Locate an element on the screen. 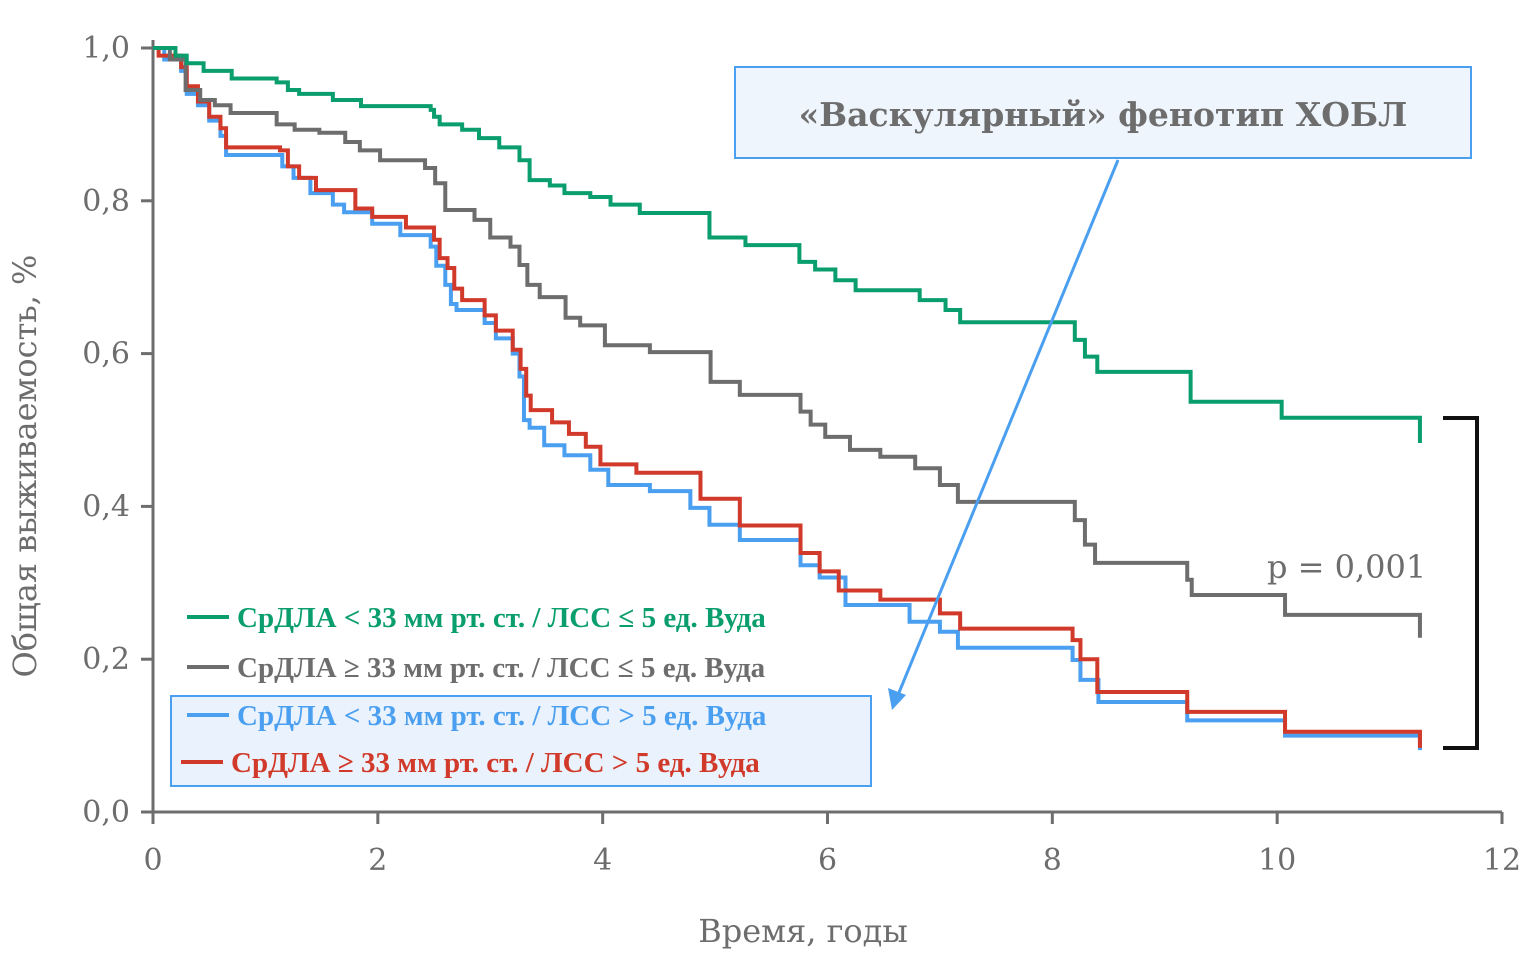  x-tick-label: 8 is located at coordinates (1052, 860).